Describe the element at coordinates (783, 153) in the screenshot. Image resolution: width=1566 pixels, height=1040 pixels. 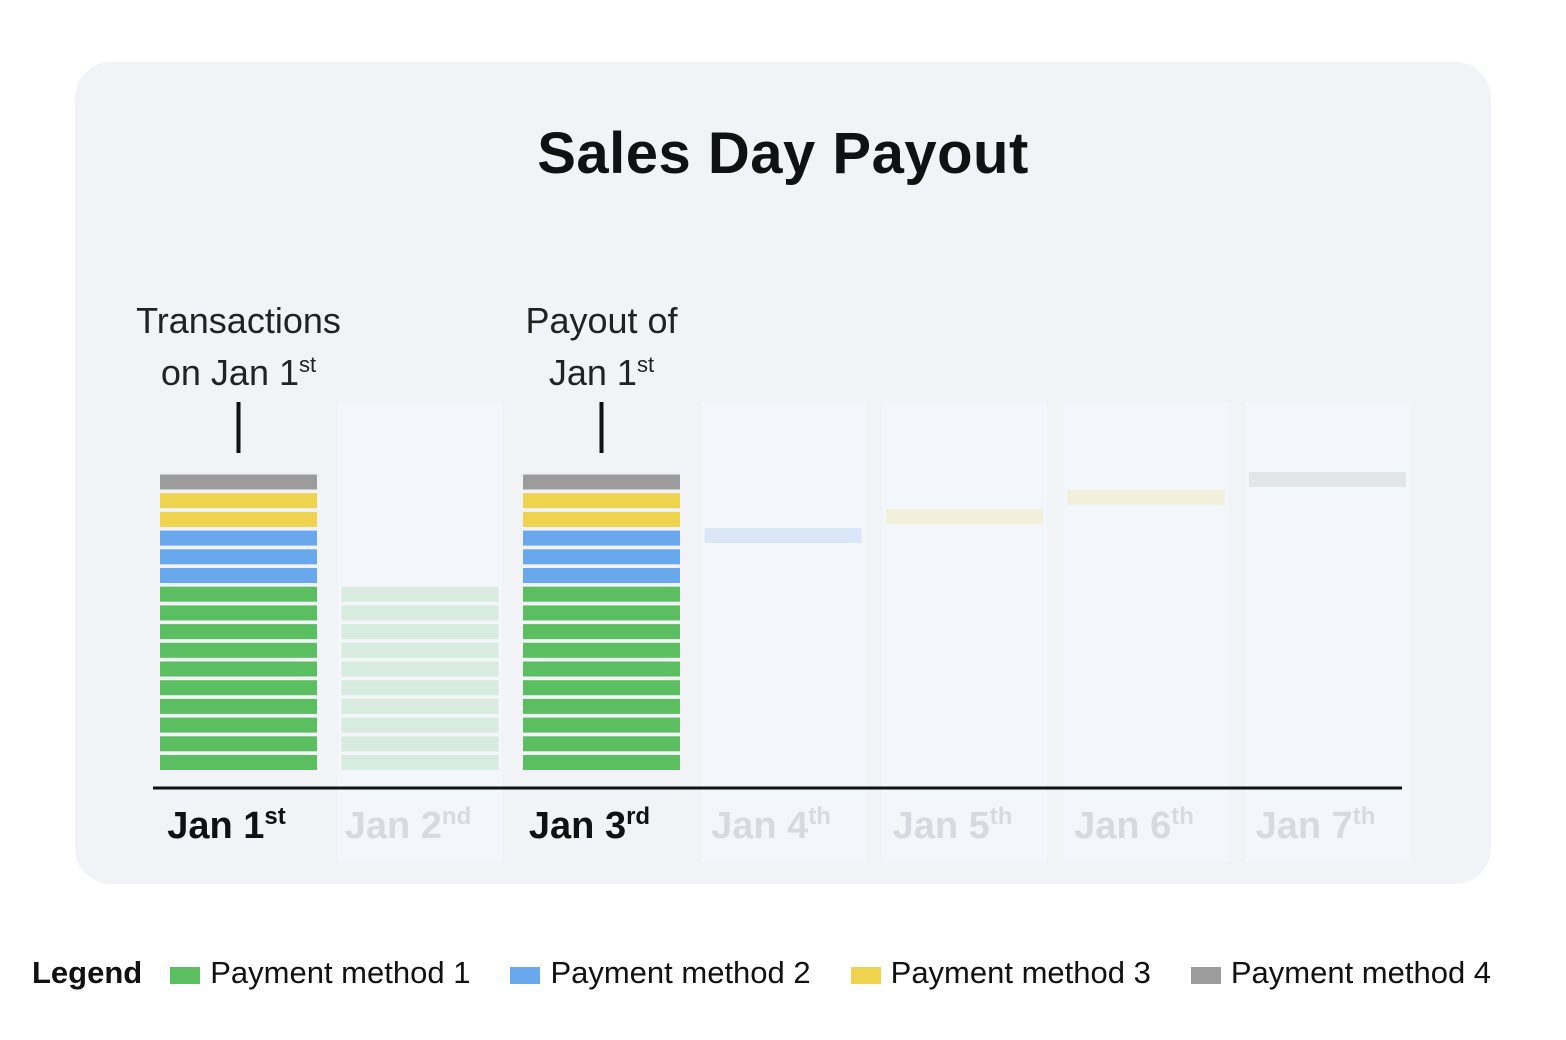
I see `chart-title: Sales Day Payout` at that location.